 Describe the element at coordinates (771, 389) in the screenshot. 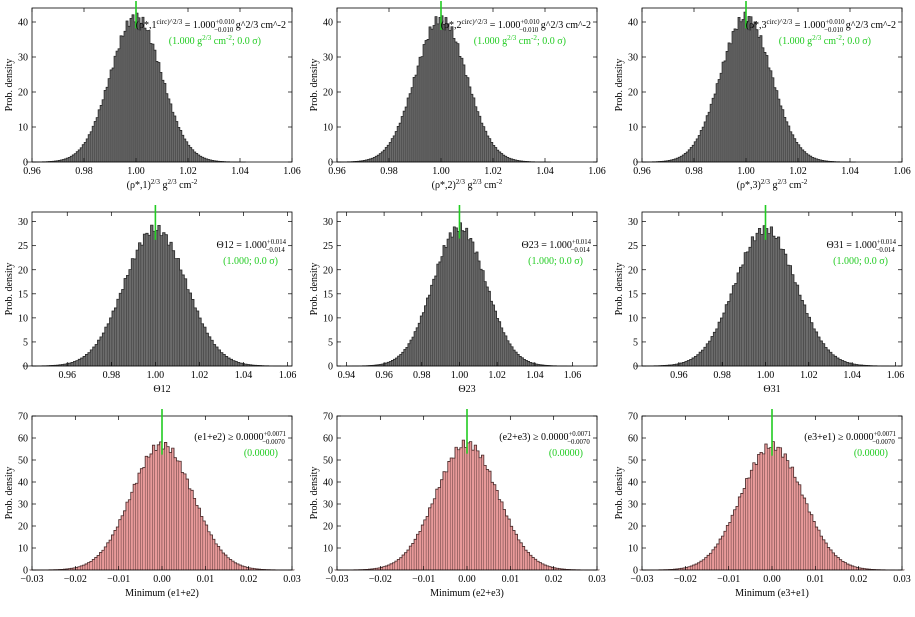

I see `x-axis-label: Θ31` at that location.